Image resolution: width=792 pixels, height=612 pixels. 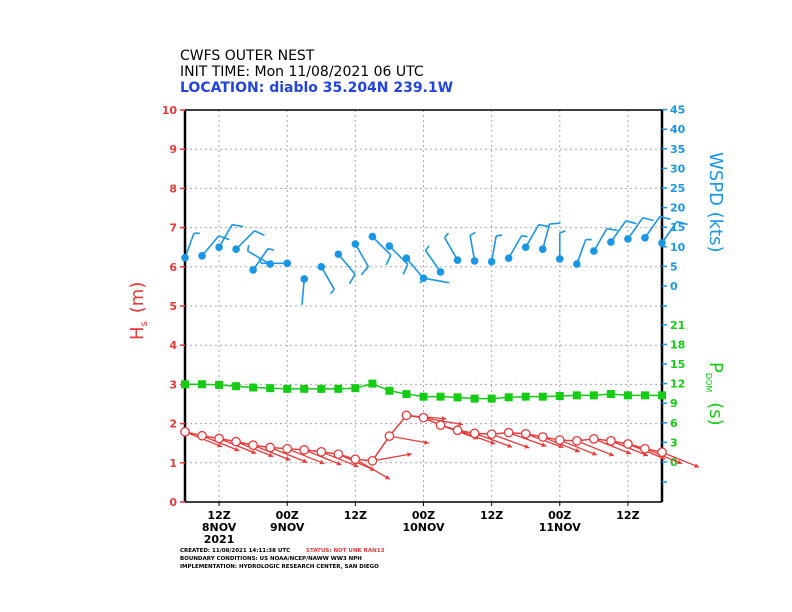 I want to click on hs-tick-label: 10, so click(x=170, y=110).